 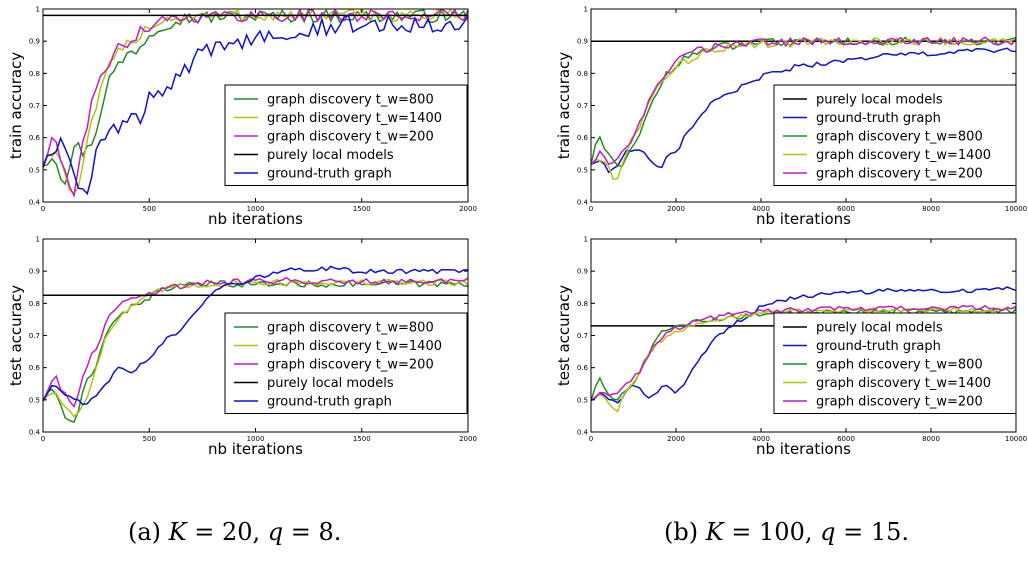 I want to click on caption-b: (b) K = 100, q = 15., so click(x=786, y=532).